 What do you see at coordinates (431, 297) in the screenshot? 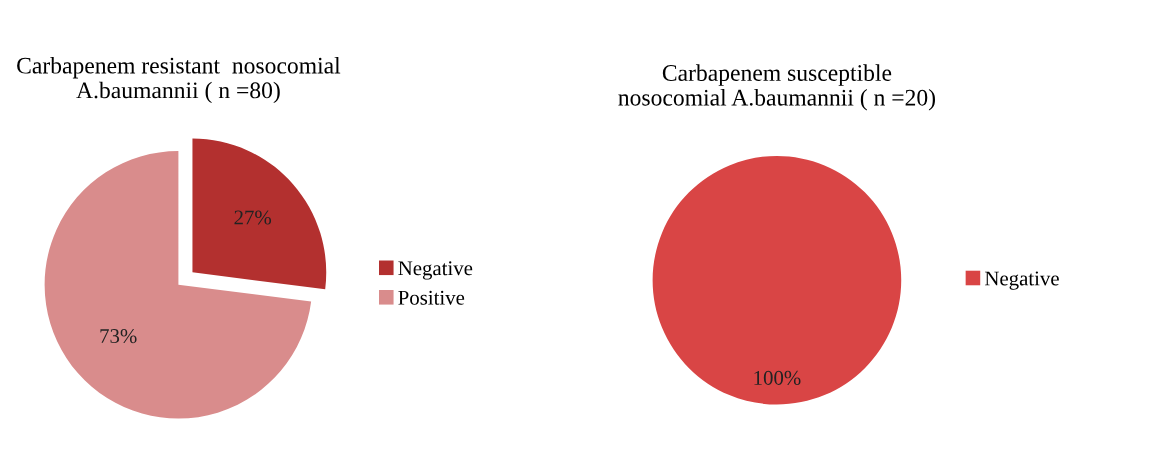
I see `legend-label: Positive` at bounding box center [431, 297].